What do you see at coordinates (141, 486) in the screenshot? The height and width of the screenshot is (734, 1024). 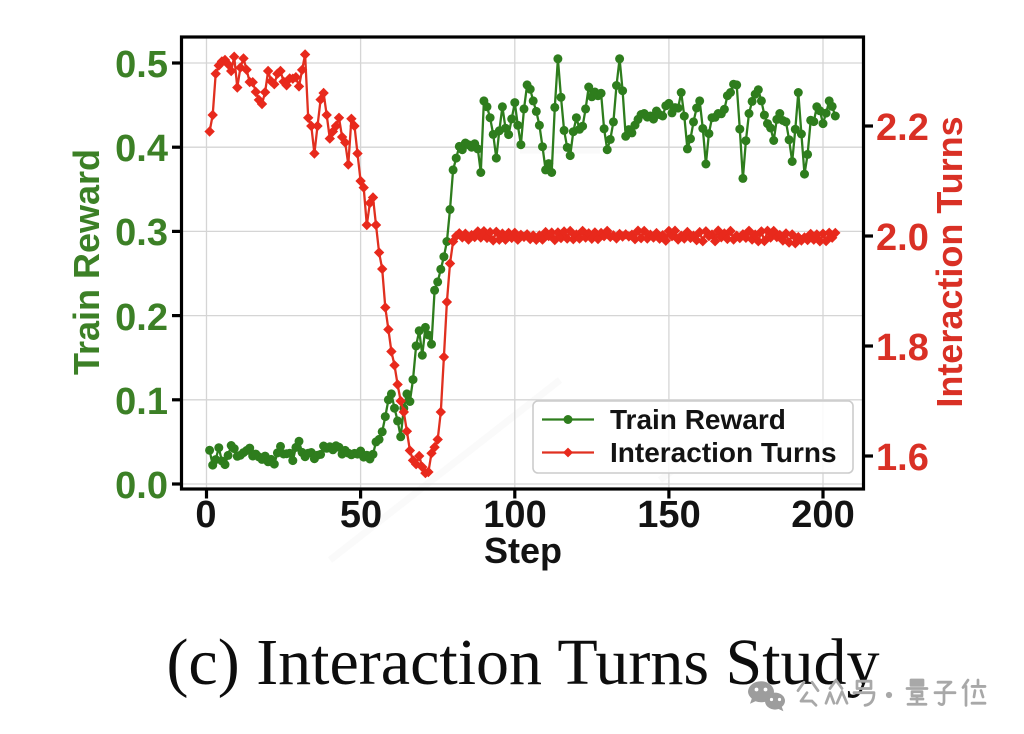 I see `svg-text: 0.0` at bounding box center [141, 486].